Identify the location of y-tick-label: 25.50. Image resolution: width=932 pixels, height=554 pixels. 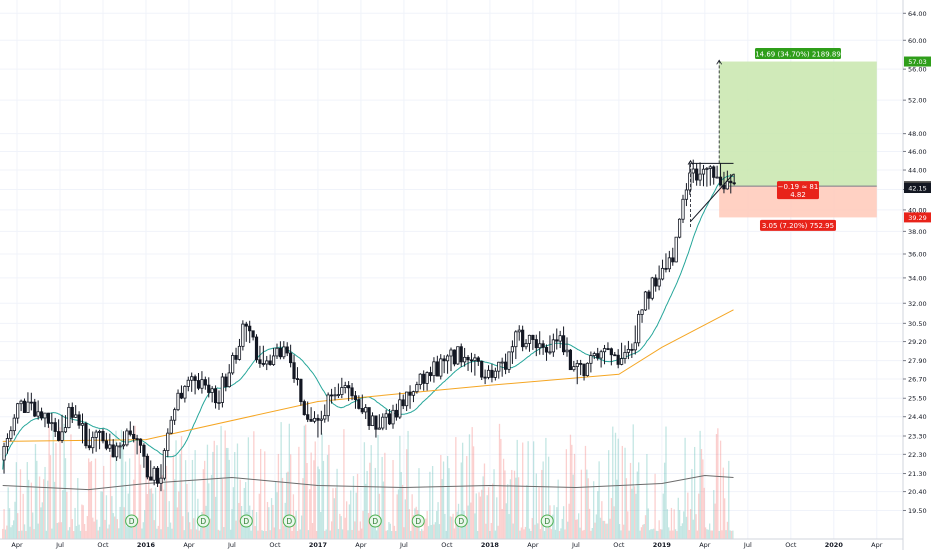
(917, 399).